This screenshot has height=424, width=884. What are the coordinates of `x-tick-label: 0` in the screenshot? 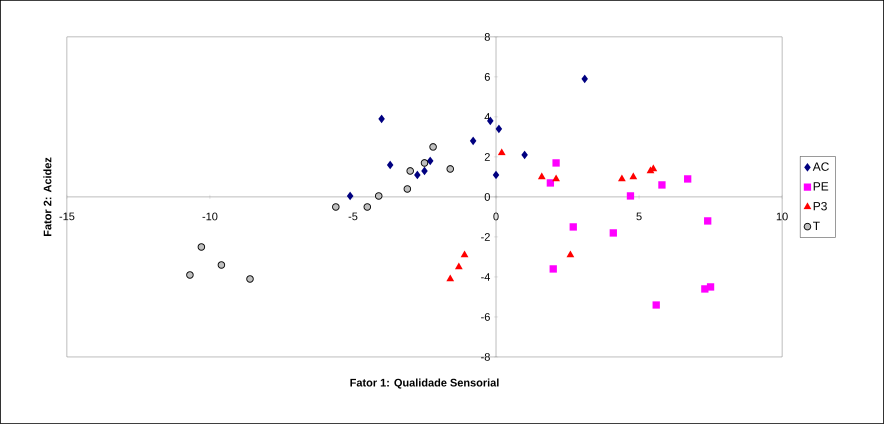 It's located at (496, 216).